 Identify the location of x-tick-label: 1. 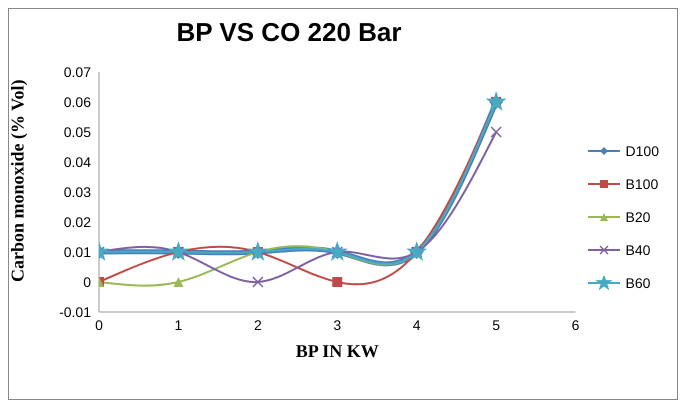
(178, 324).